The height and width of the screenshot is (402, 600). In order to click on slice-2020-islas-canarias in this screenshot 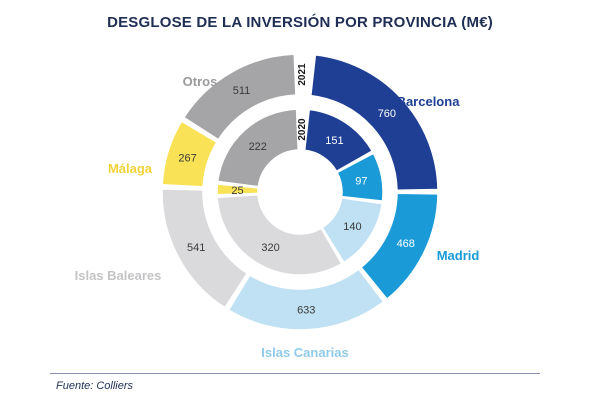, I will do `click(352, 230)`.